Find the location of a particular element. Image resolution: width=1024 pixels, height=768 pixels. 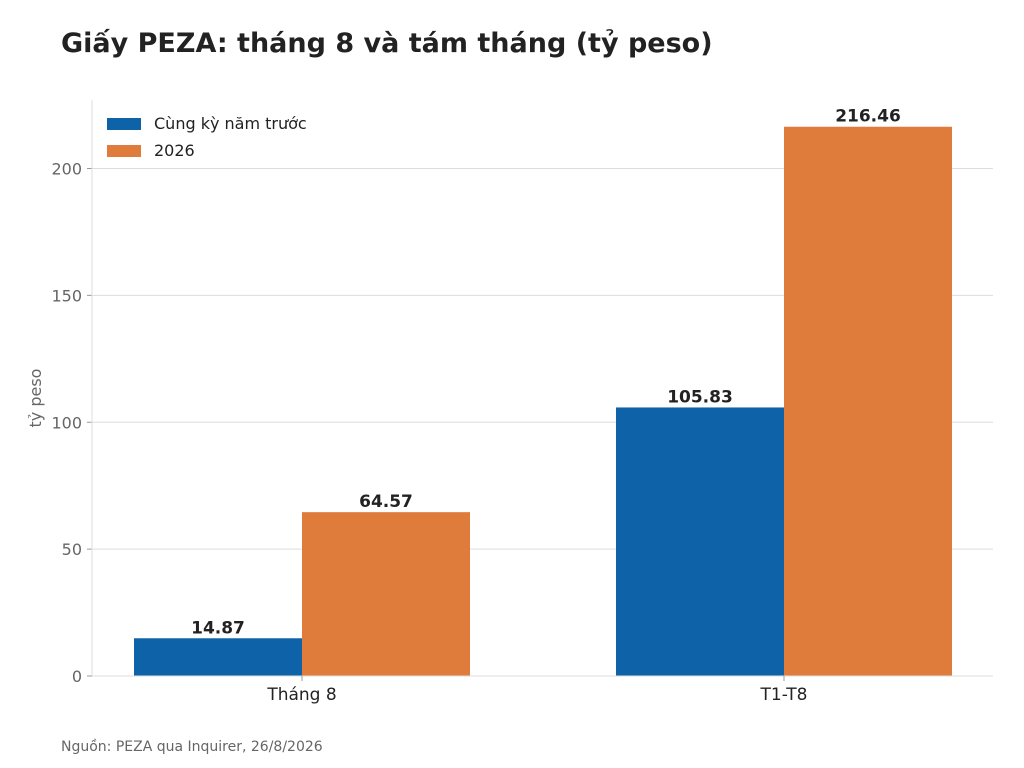

y-axis-label: tỷ peso is located at coordinates (35, 398).